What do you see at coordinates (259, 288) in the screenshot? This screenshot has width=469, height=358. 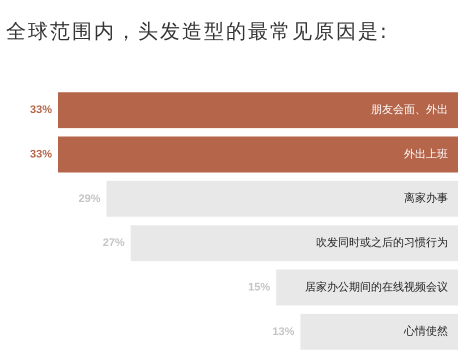 I see `data-label: 15%` at bounding box center [259, 288].